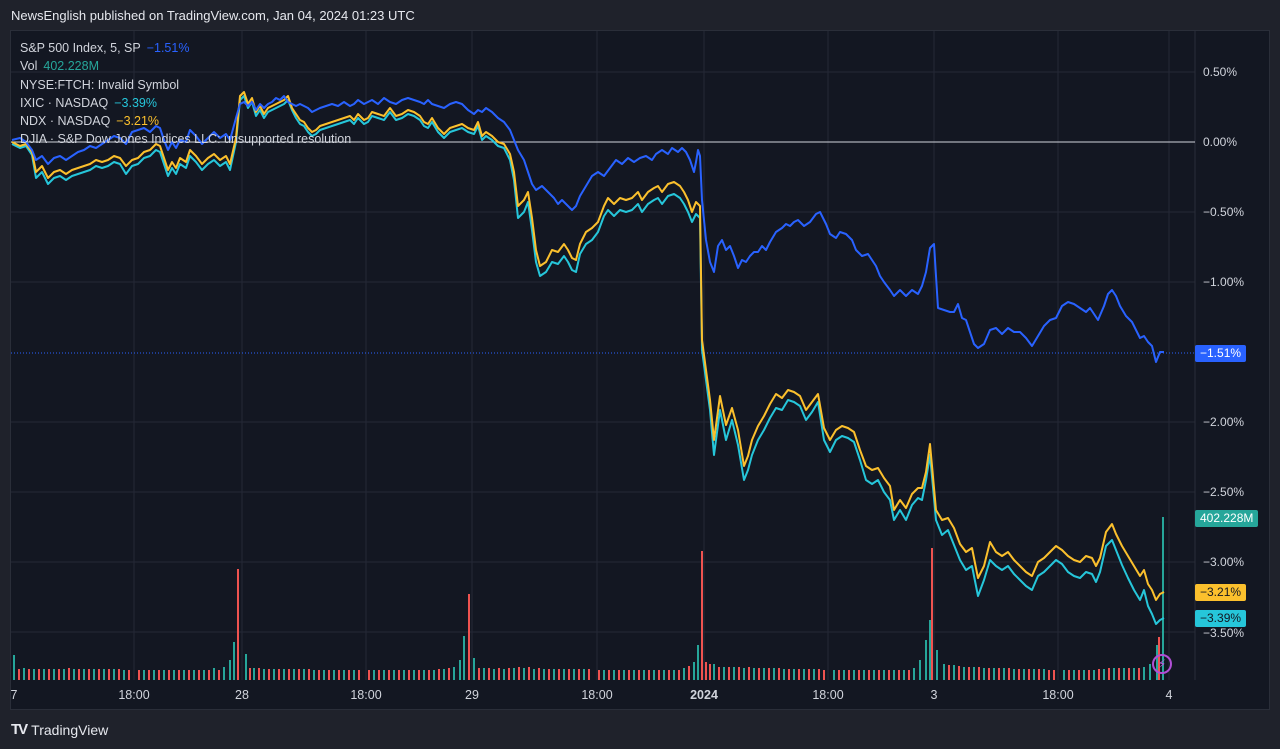  I want to click on legend-vol: Vol 402.228M, so click(185, 66).